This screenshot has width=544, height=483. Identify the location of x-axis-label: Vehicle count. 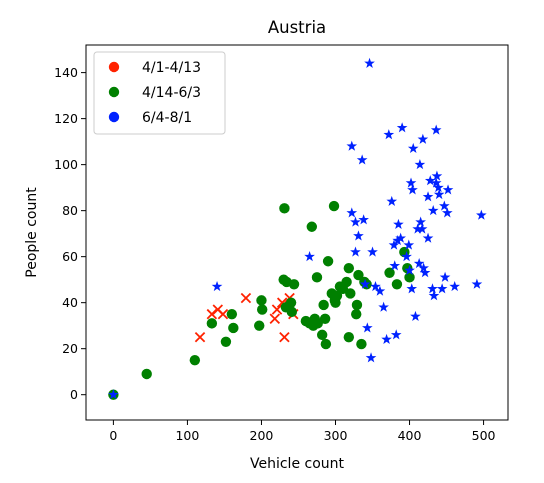
(297, 464).